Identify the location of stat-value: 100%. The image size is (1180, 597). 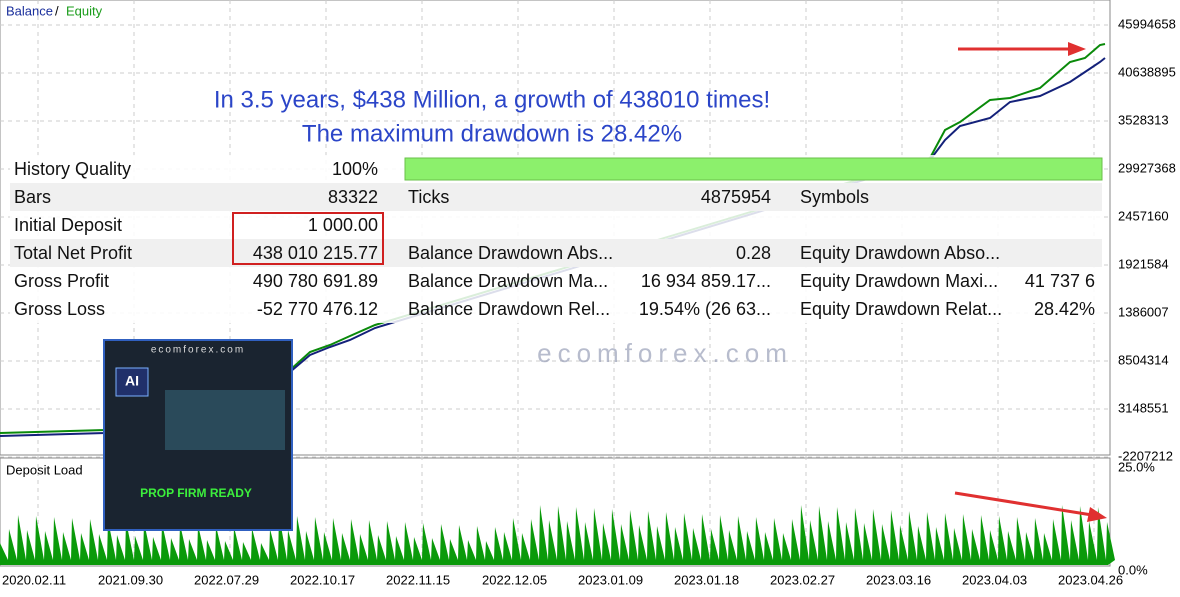
(355, 169).